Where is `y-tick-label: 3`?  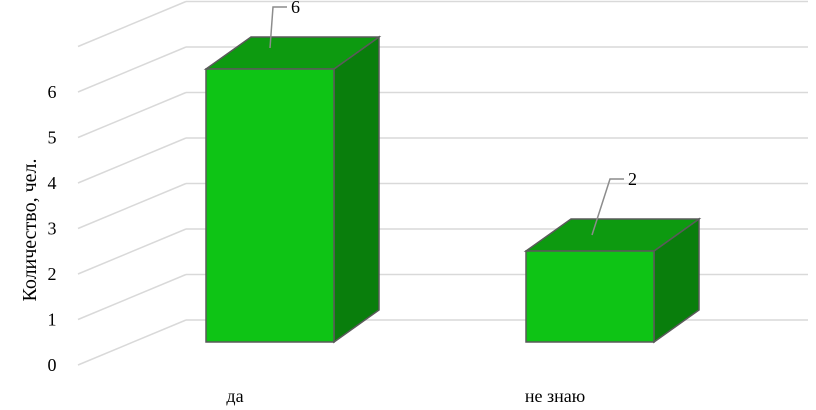
y-tick-label: 3 is located at coordinates (52, 229).